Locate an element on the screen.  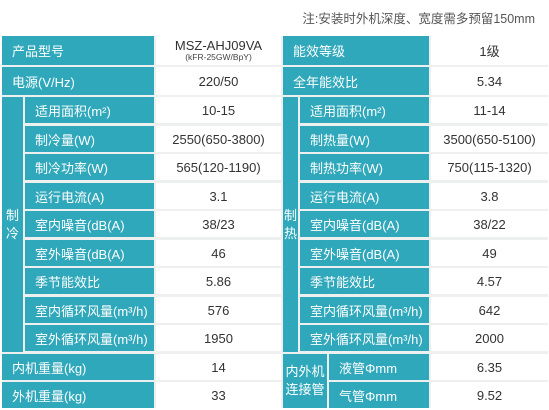
model-label: 产品型号 is located at coordinates (78, 50).